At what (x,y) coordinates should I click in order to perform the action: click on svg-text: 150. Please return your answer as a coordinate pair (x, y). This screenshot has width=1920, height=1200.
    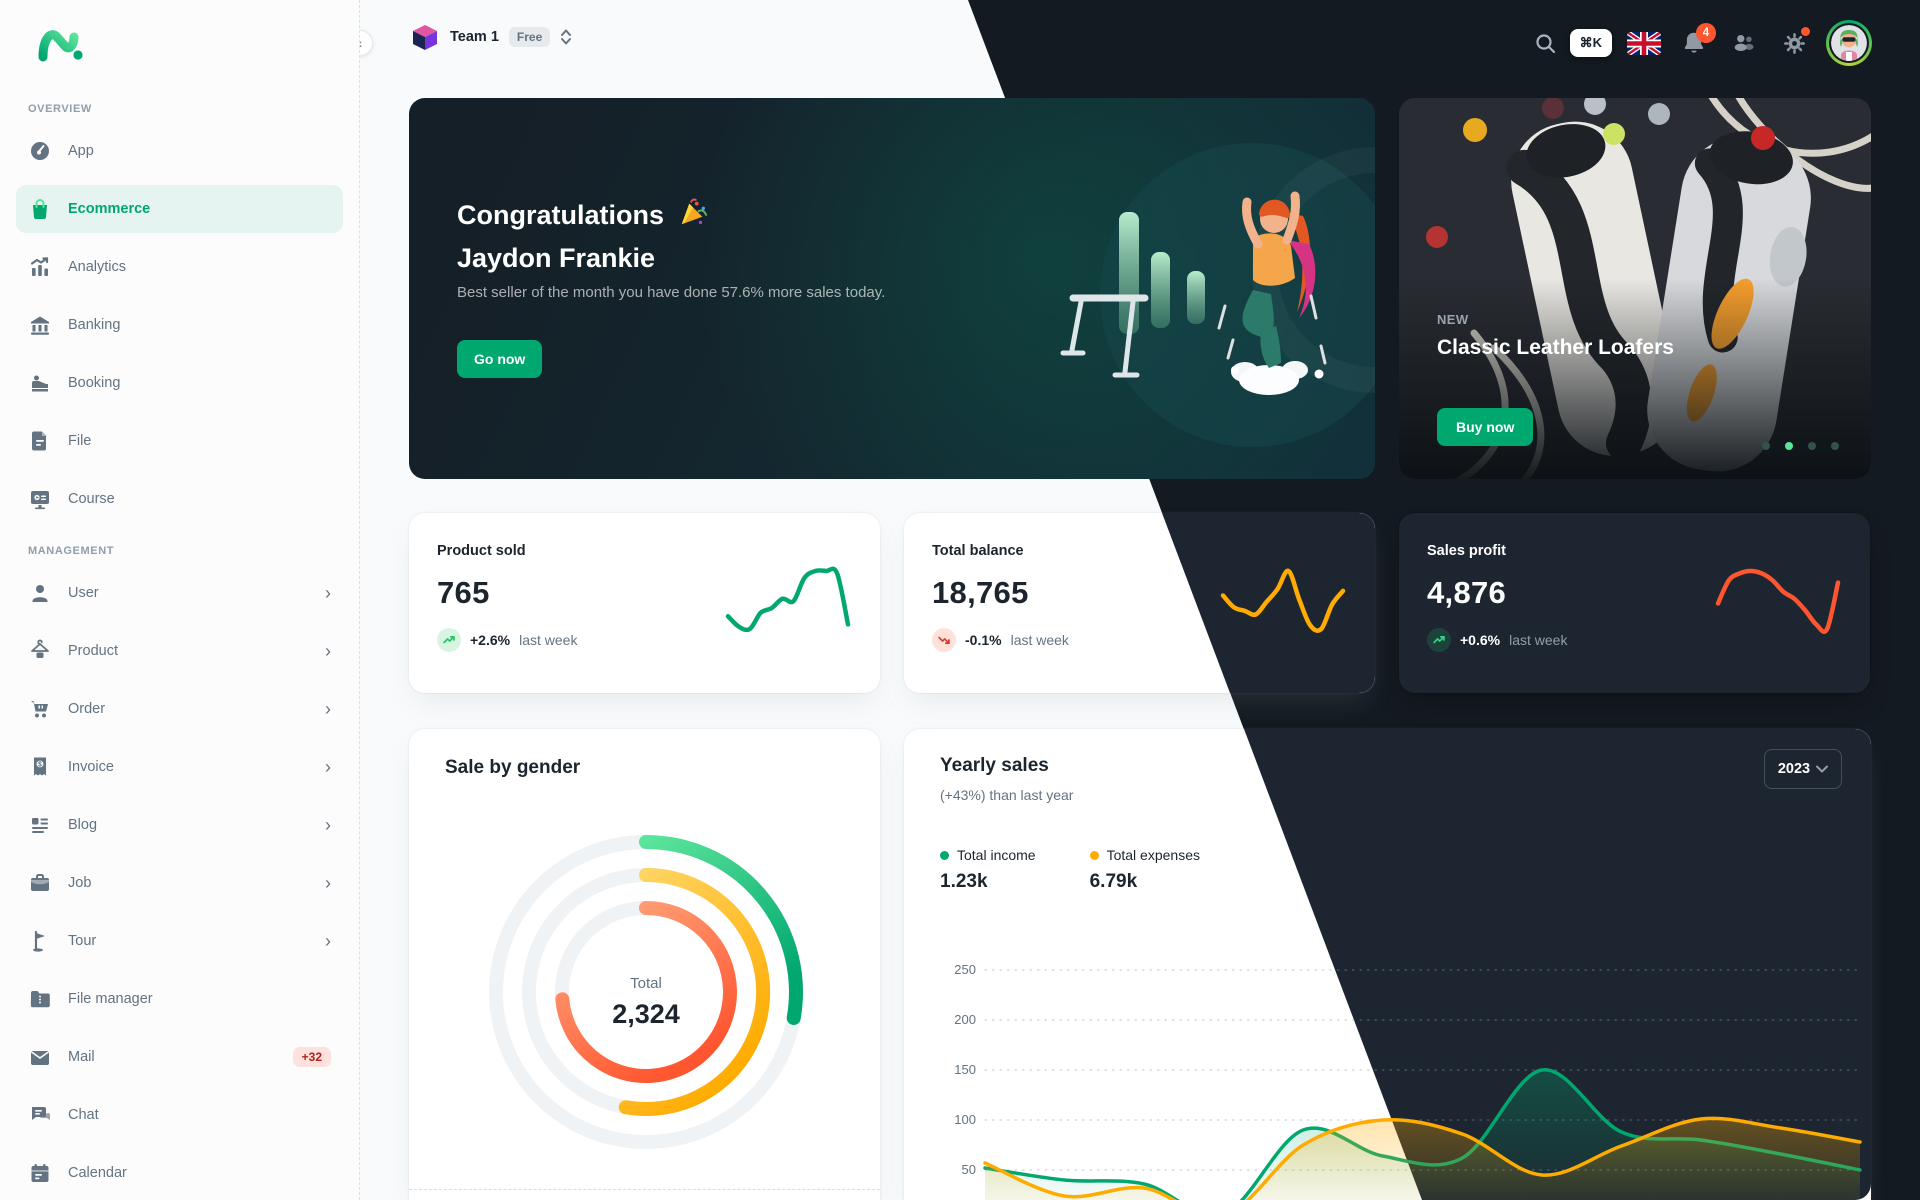
    Looking at the image, I should click on (965, 1069).